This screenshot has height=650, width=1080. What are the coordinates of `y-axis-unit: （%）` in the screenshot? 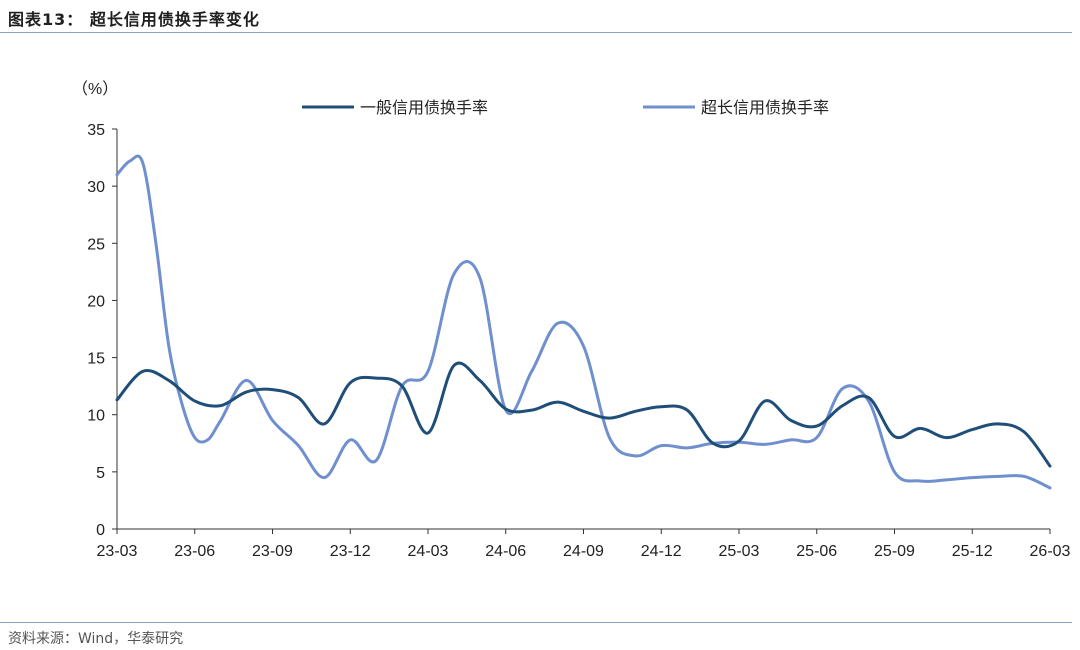 It's located at (95, 89).